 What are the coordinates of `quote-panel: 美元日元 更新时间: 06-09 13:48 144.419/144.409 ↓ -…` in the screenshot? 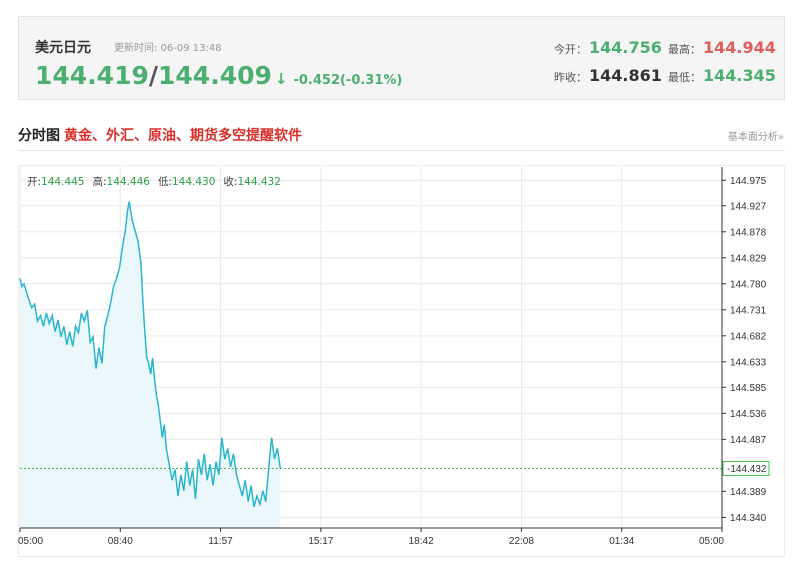 It's located at (401, 58).